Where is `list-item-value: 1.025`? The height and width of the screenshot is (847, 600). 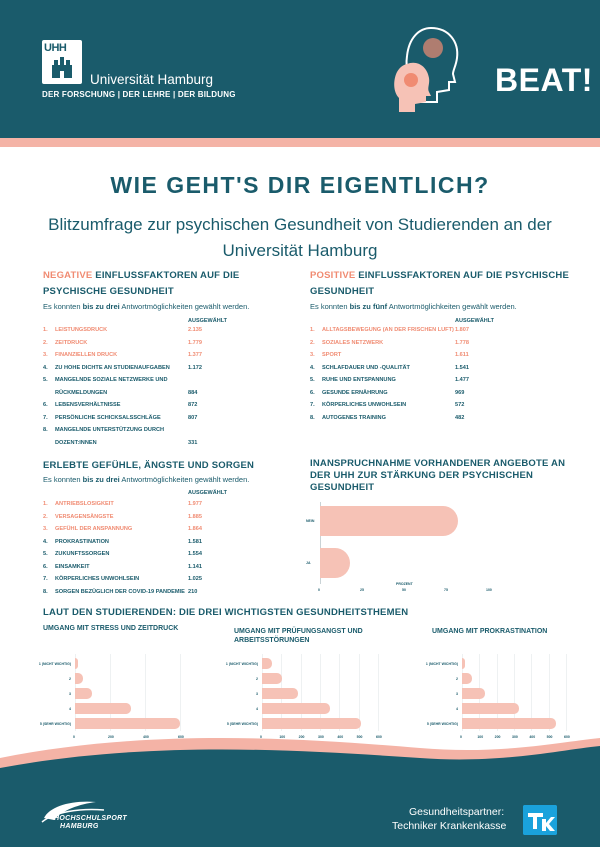 list-item-value: 1.025 is located at coordinates (195, 579).